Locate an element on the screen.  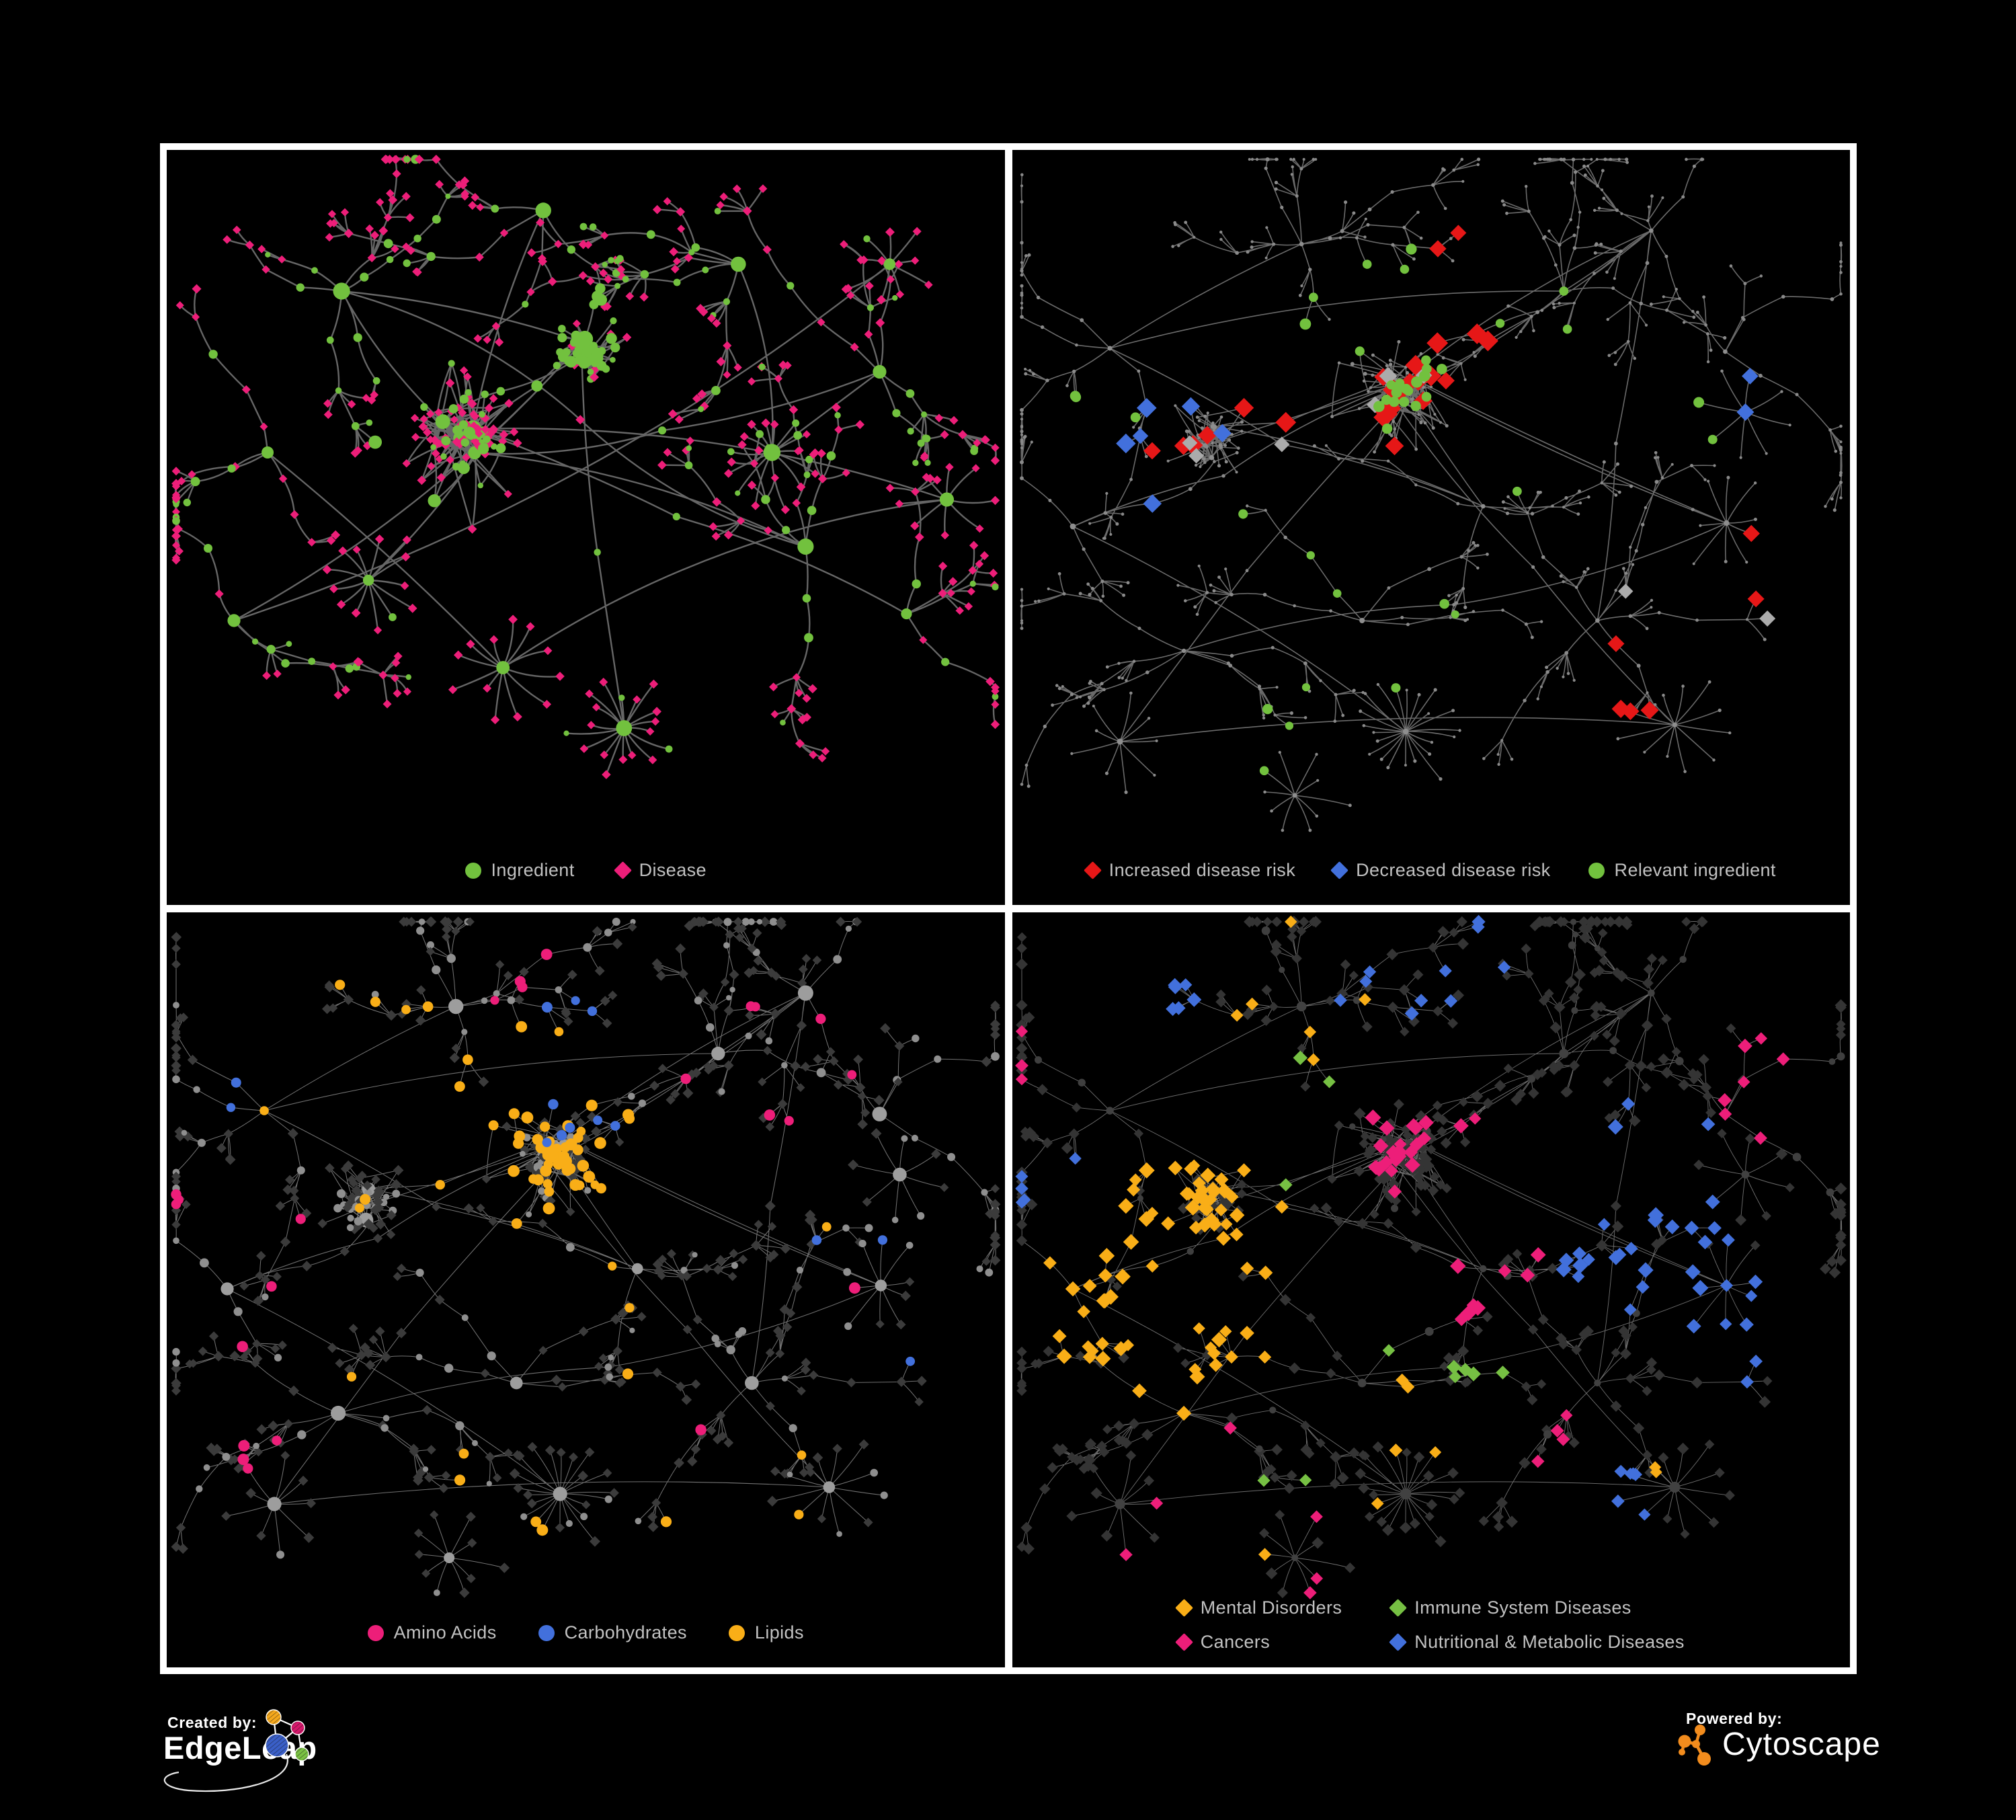
legend-label: Cancers is located at coordinates (1235, 1642).